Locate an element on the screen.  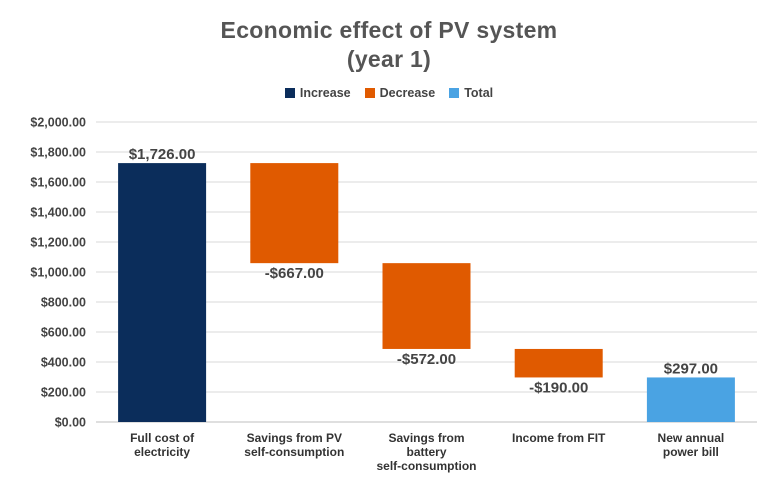
y-tick-label: $1,000.00 is located at coordinates (58, 273).